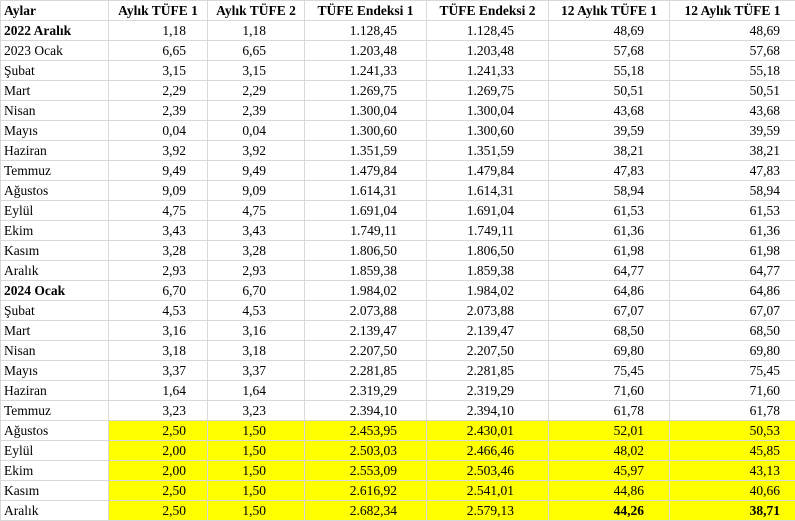  Describe the element at coordinates (158, 150) in the screenshot. I see `value-cell: 3,92` at that location.